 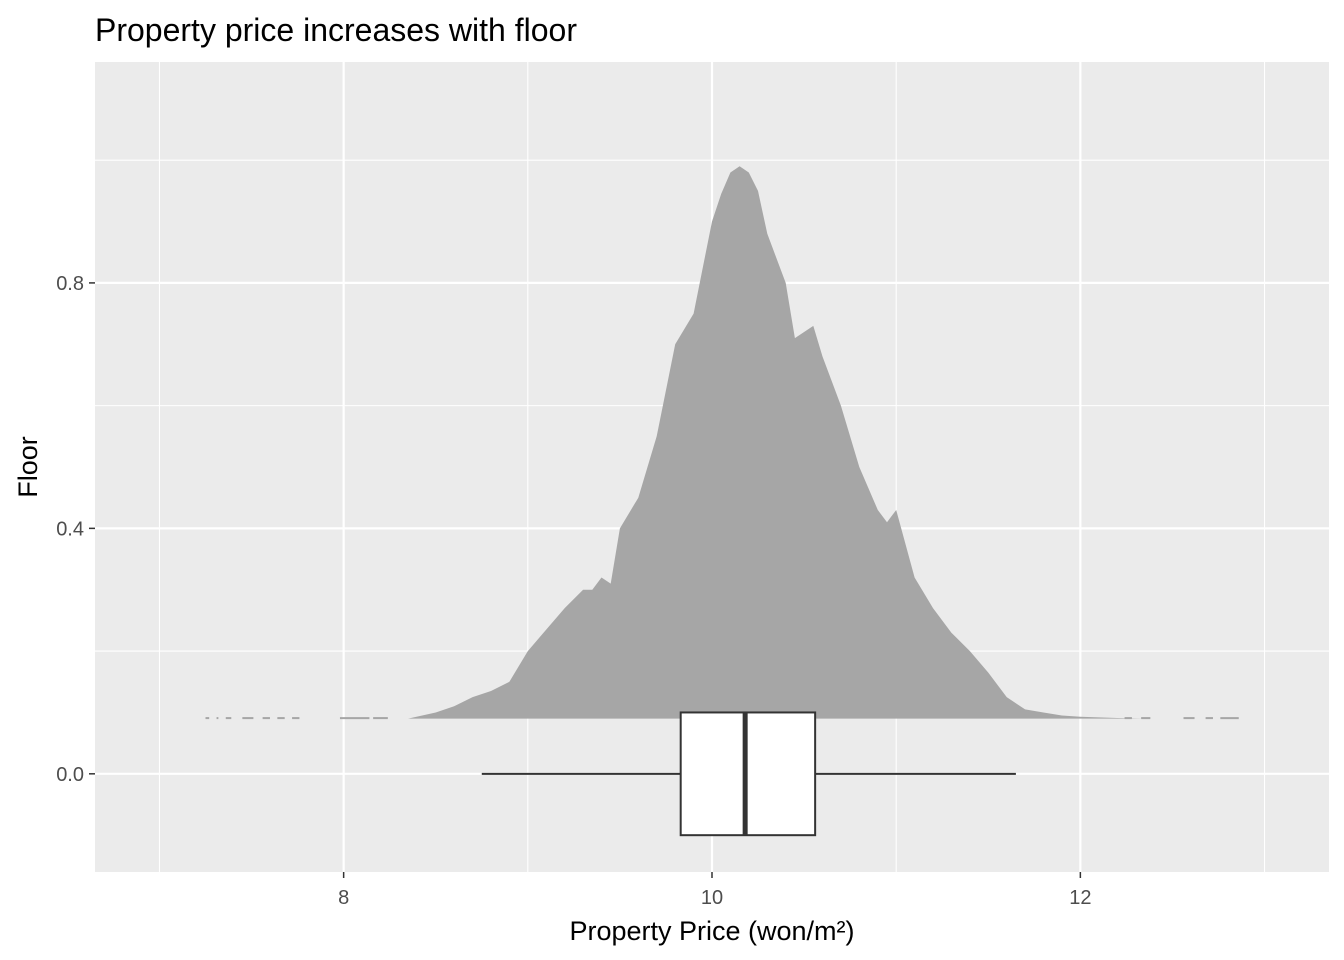 What do you see at coordinates (70, 284) in the screenshot?
I see `y-tick-label: 0.8` at bounding box center [70, 284].